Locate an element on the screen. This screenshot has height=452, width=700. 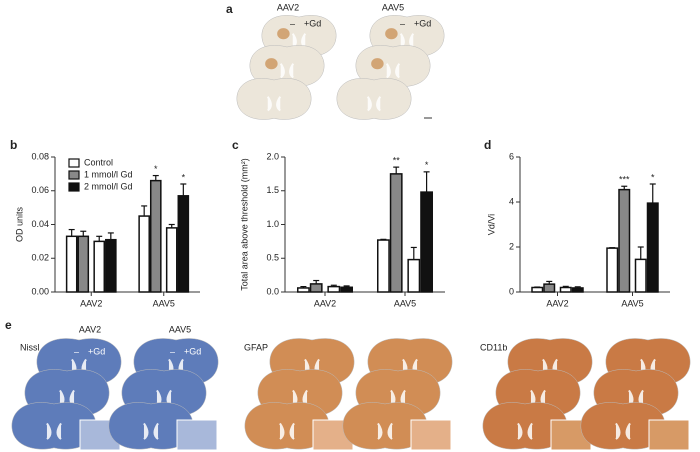
significance: ** is located at coordinates (397, 161).